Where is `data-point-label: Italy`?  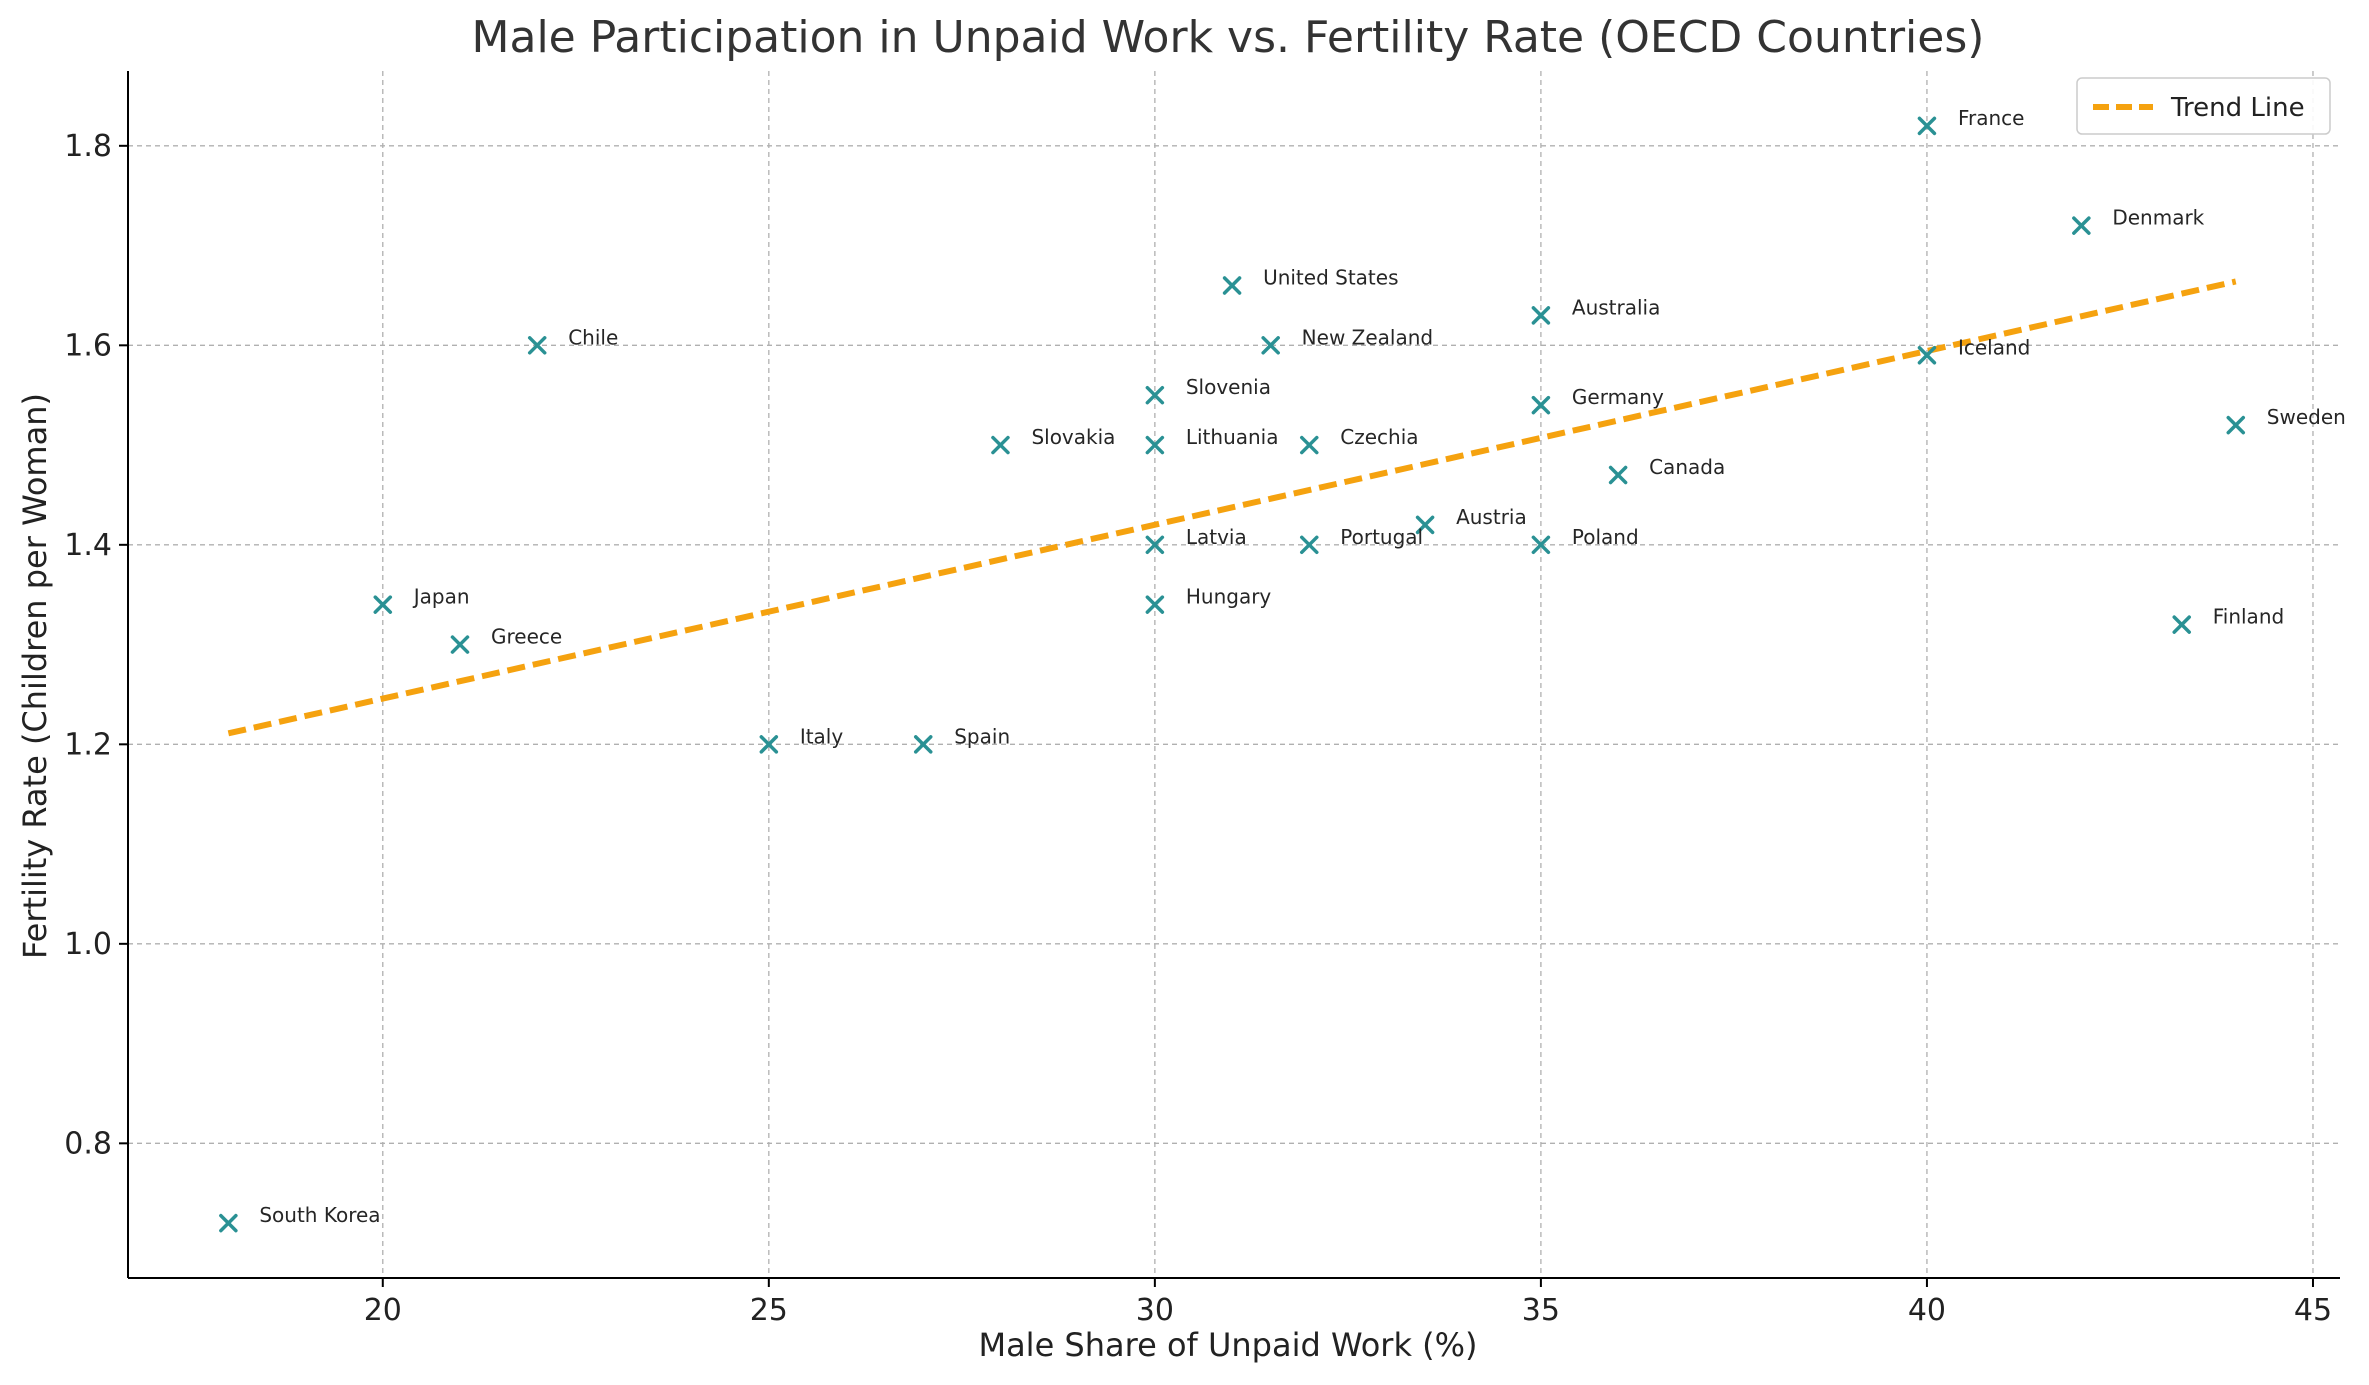
data-point-label: Italy is located at coordinates (822, 736).